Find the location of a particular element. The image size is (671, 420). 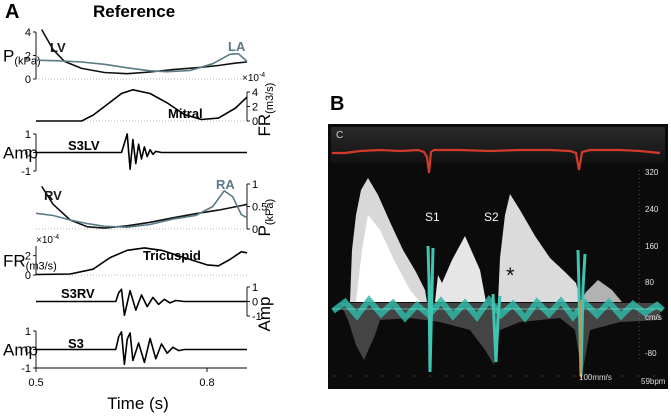

exponent-power-flow_mitral: -4 is located at coordinates (262, 75).